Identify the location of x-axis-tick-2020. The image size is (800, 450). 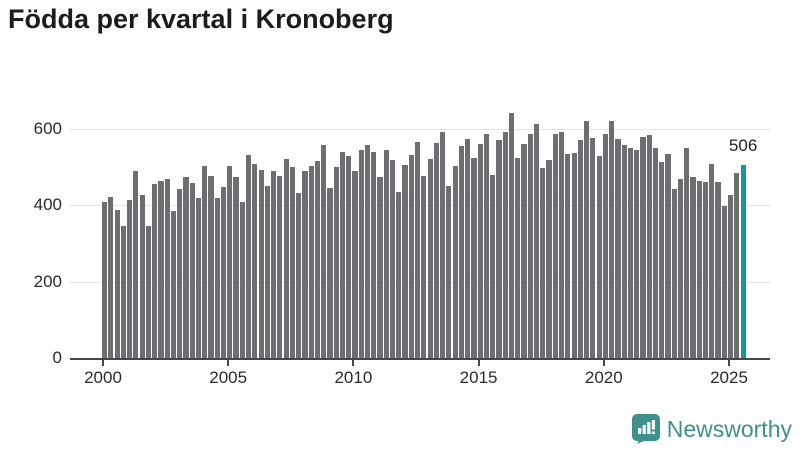
(603, 363).